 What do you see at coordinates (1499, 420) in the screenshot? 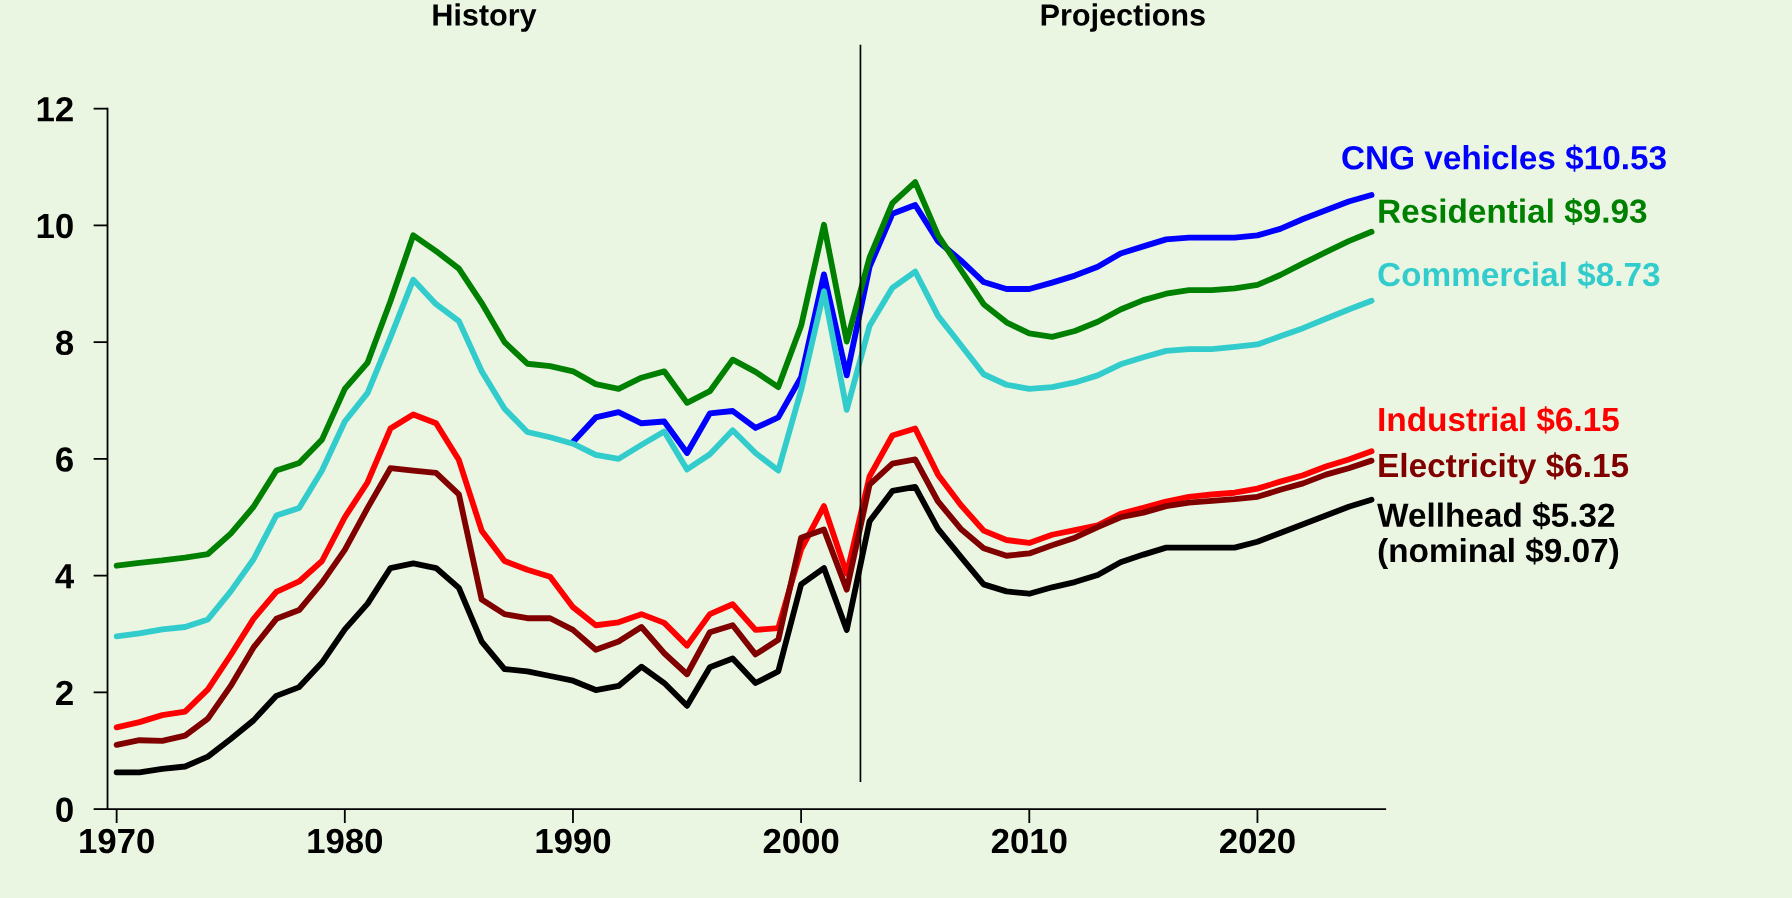
I see `series-label: Industrial $6.15` at bounding box center [1499, 420].